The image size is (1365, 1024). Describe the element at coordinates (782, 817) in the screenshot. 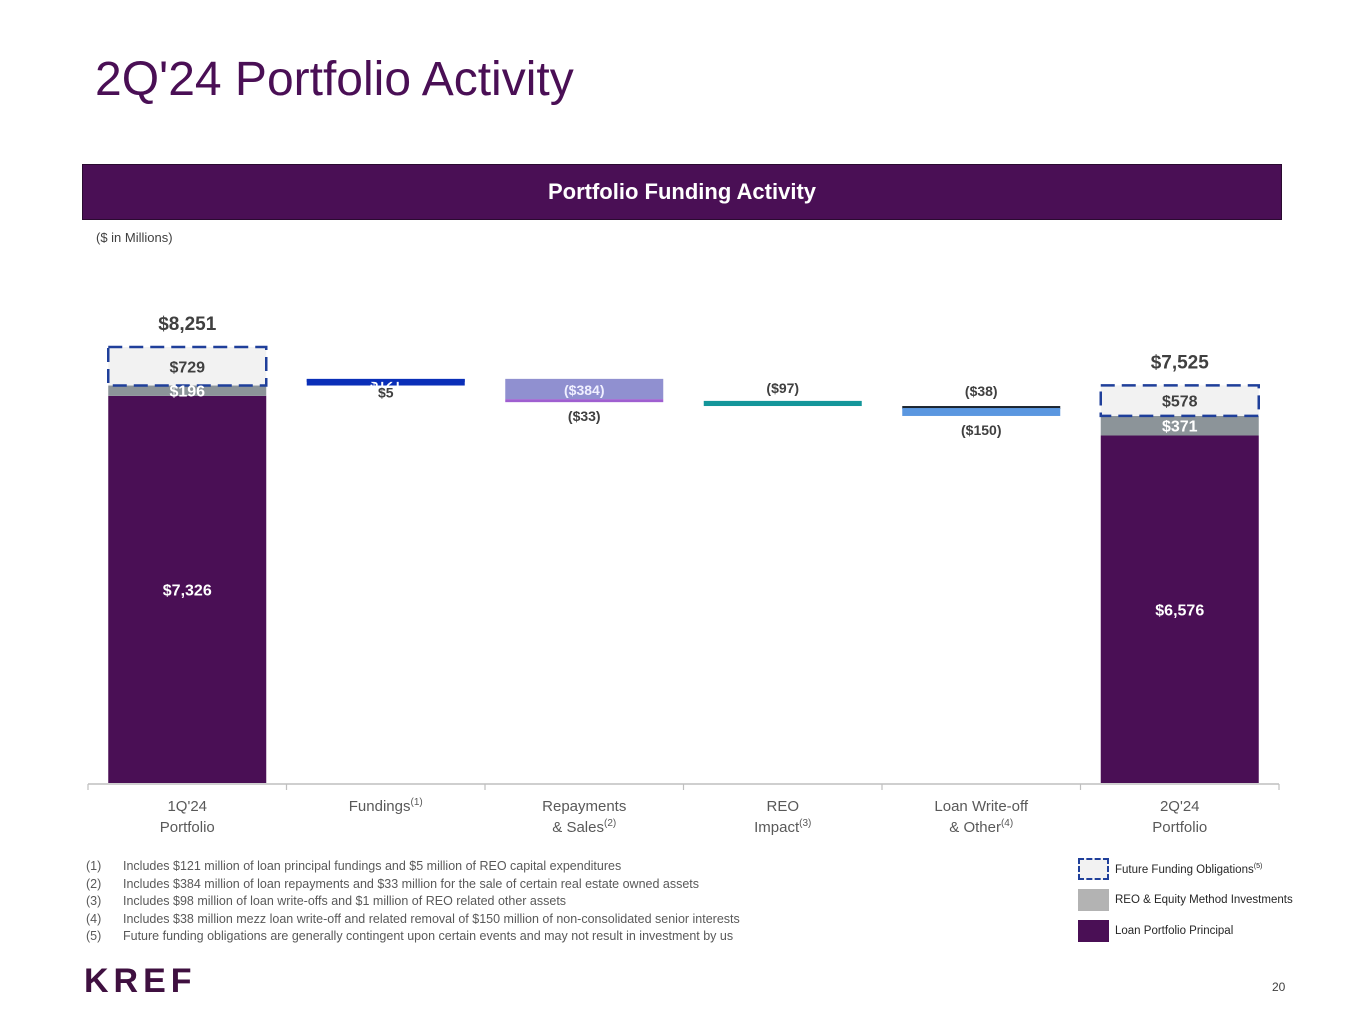

I see `category-label: REO Impact(3)` at that location.